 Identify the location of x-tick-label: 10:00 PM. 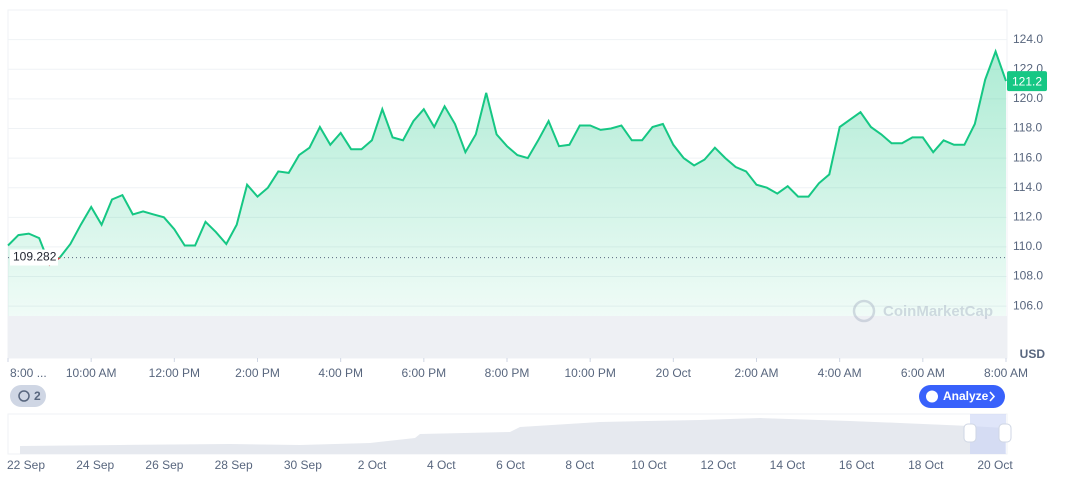
(589, 373).